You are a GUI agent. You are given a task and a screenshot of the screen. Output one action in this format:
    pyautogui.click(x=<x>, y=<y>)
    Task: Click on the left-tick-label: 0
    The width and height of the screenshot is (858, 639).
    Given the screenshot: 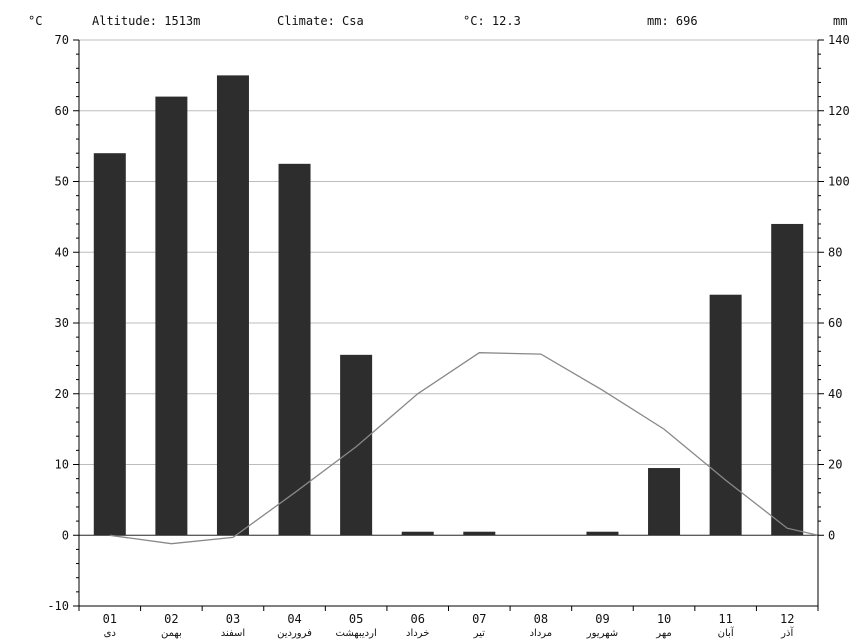 What is the action you would take?
    pyautogui.click(x=65, y=535)
    